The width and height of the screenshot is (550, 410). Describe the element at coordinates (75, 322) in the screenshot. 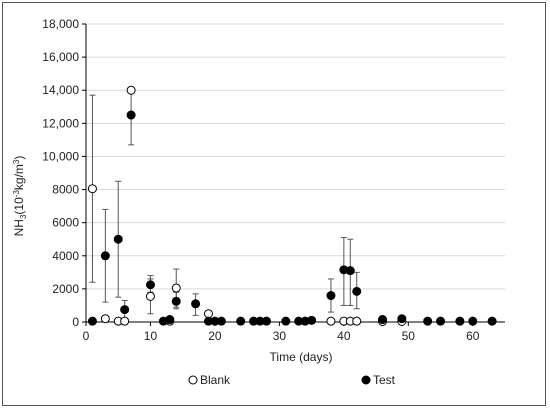

I see `y-tick-label: 0` at that location.